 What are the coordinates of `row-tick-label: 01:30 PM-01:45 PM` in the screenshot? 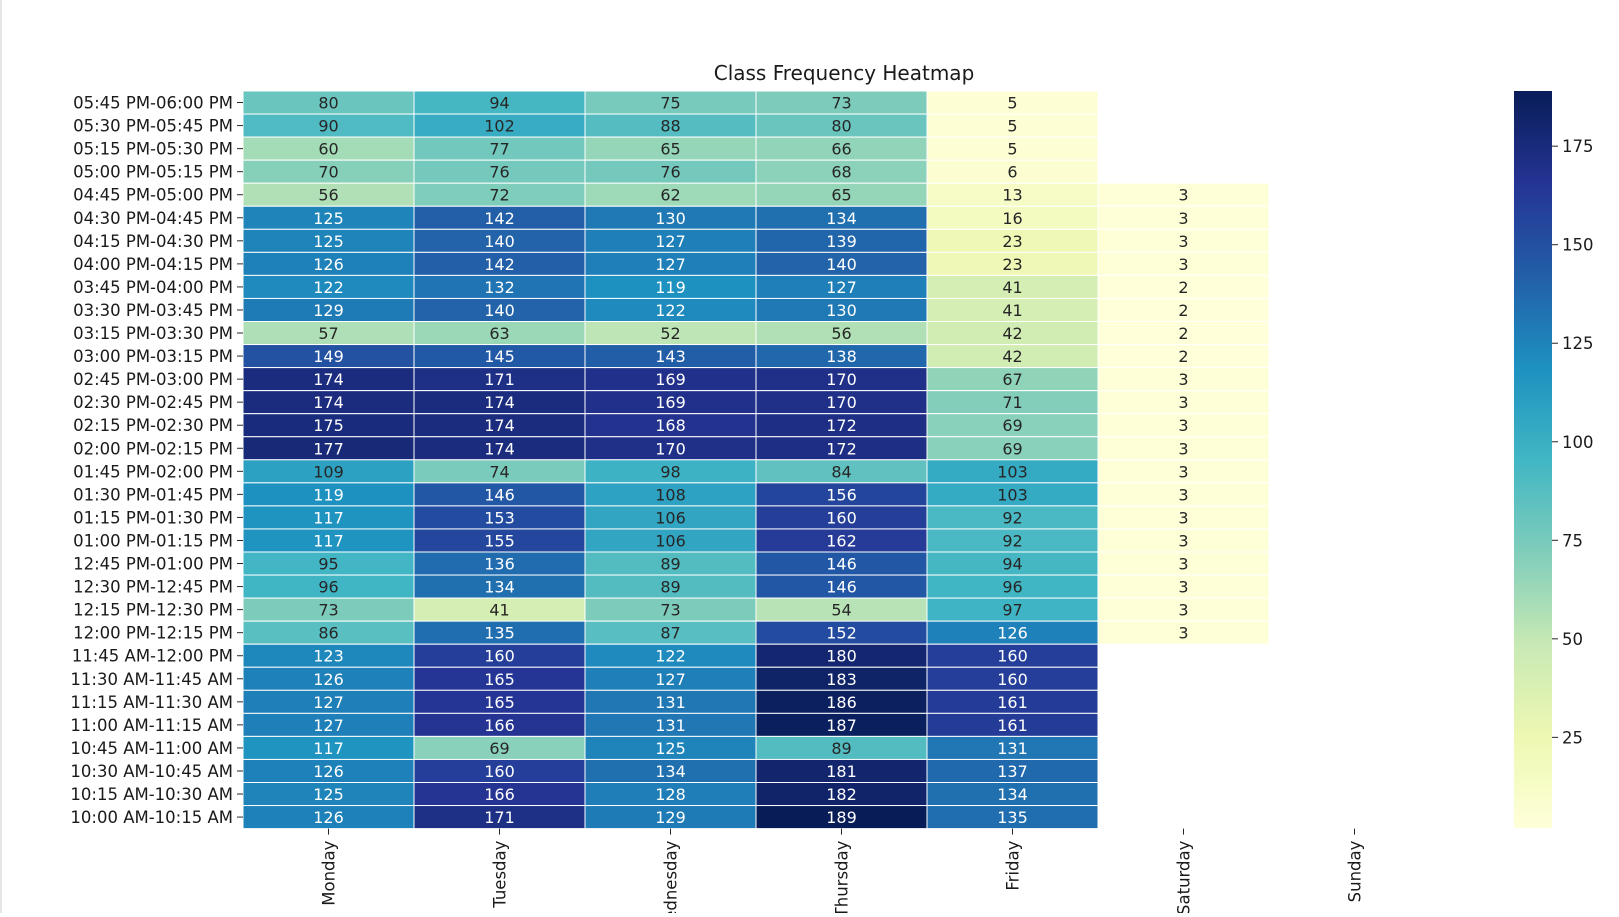 It's located at (153, 494).